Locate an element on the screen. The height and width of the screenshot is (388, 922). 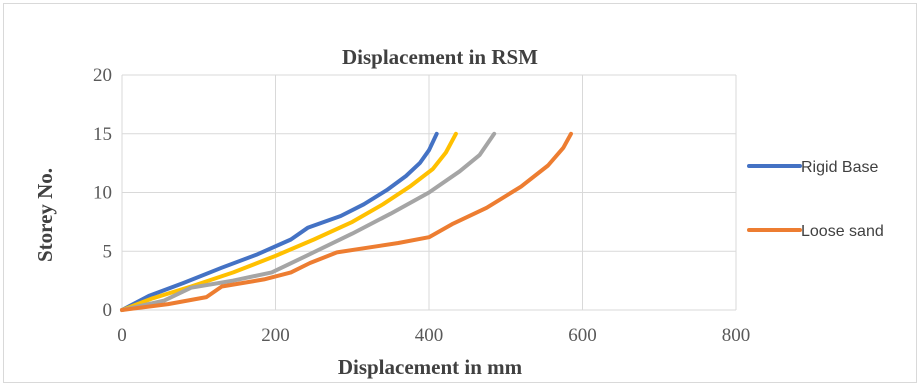
y-tick-label: 10 is located at coordinates (102, 193).